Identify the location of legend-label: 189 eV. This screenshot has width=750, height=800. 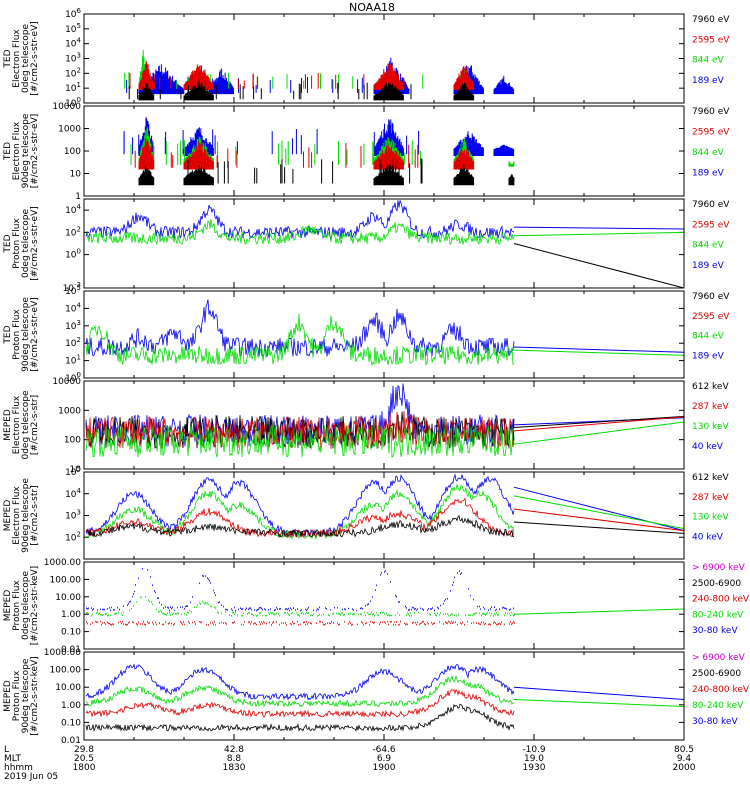
(708, 81).